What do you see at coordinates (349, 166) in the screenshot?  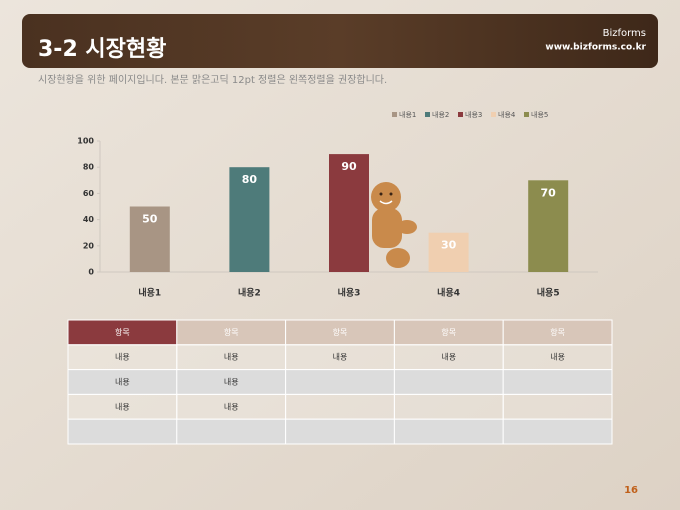 I see `value-label: 90` at bounding box center [349, 166].